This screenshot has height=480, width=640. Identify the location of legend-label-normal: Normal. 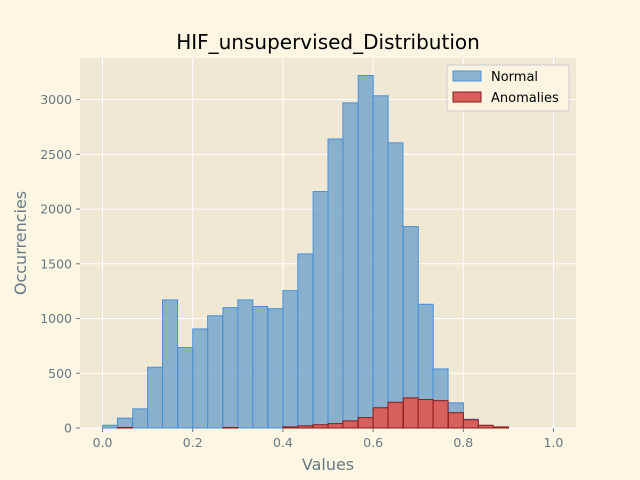
(514, 77).